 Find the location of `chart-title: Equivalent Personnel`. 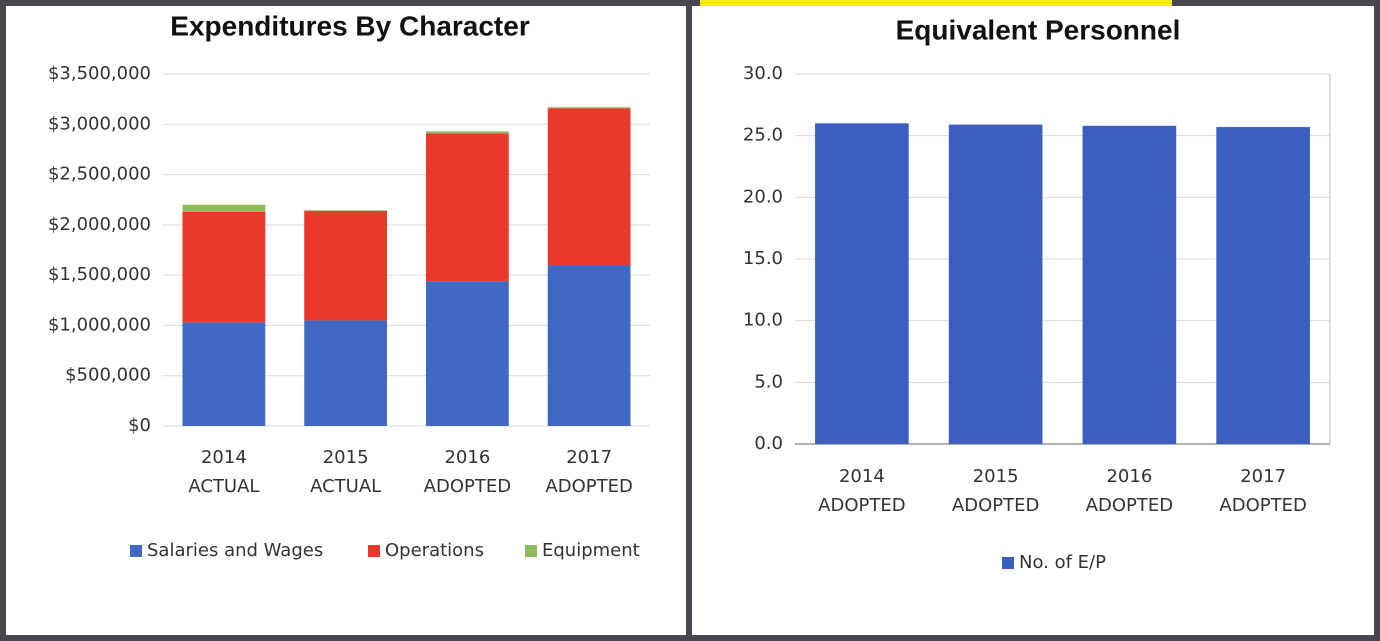

chart-title: Equivalent Personnel is located at coordinates (1038, 29).